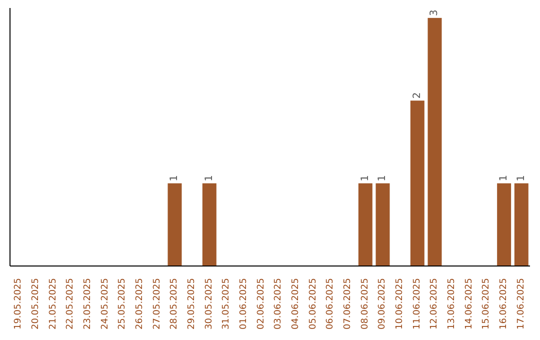 The height and width of the screenshot is (340, 540). I want to click on x-tick-label: 05.06.2025, so click(313, 304).